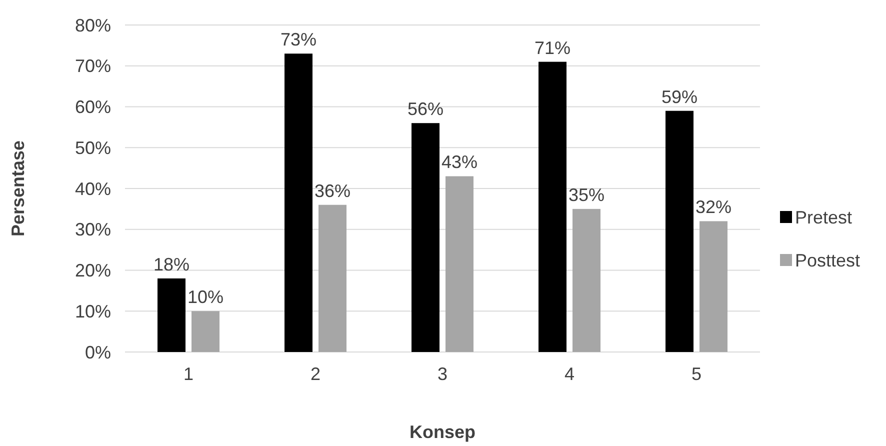 The height and width of the screenshot is (446, 886). Describe the element at coordinates (442, 432) in the screenshot. I see `x-axis-title: Konsep` at that location.